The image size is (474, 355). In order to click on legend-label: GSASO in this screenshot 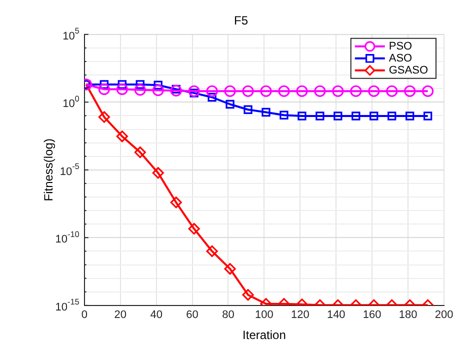, I will do `click(408, 70)`.